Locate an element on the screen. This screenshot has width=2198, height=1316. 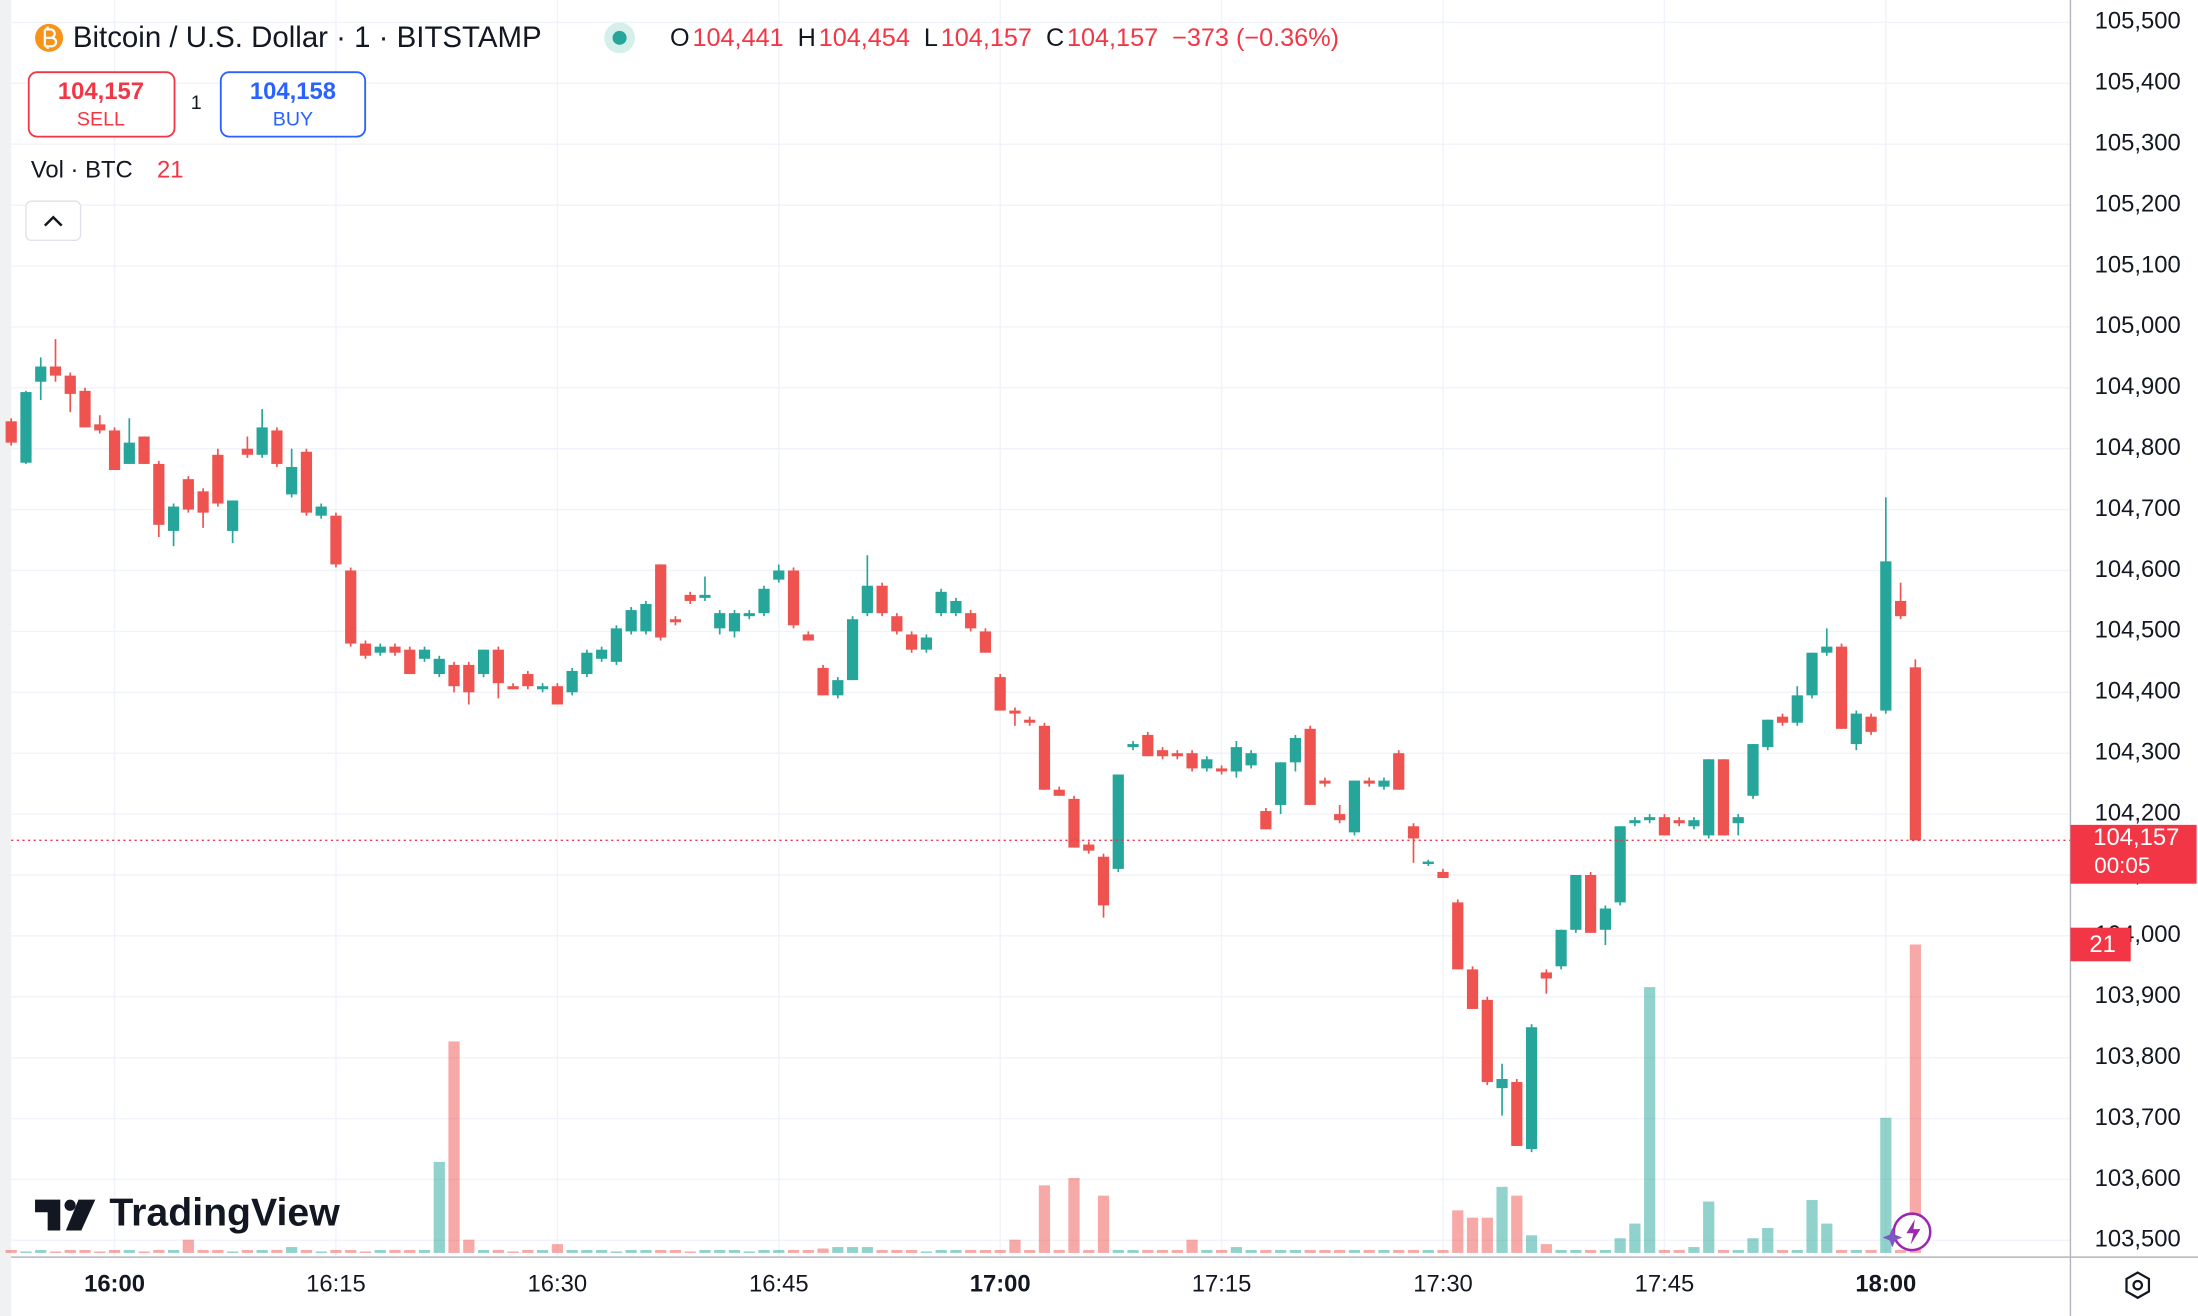
collapse-chevron is located at coordinates (53, 221).